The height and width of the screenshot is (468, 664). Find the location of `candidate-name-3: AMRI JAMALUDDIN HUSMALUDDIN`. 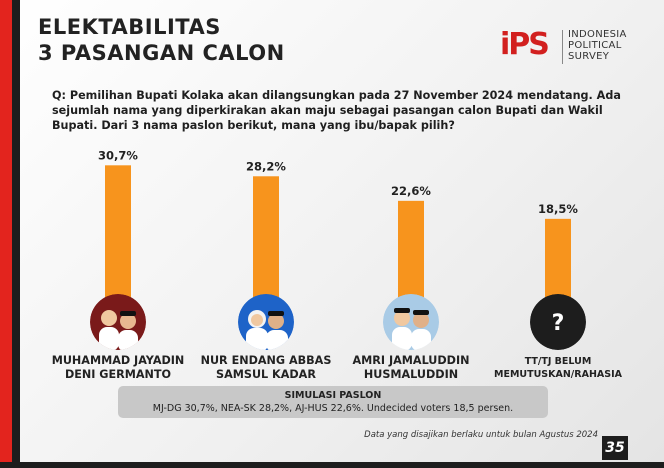

candidate-name-3: AMRI JAMALUDDIN HUSMALUDDIN is located at coordinates (411, 368).